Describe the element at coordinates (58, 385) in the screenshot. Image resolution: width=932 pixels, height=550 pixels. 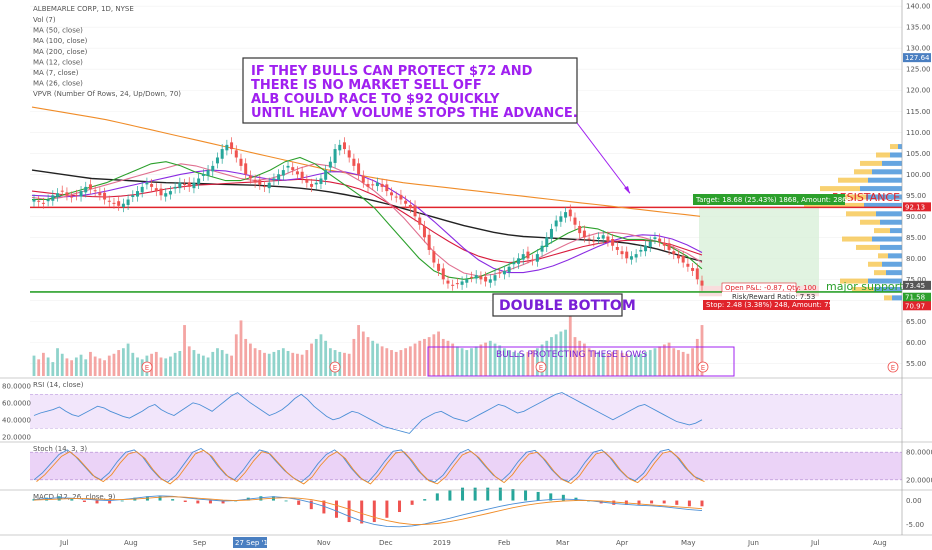
I see `pane-label: RSI (14, close)` at that location.